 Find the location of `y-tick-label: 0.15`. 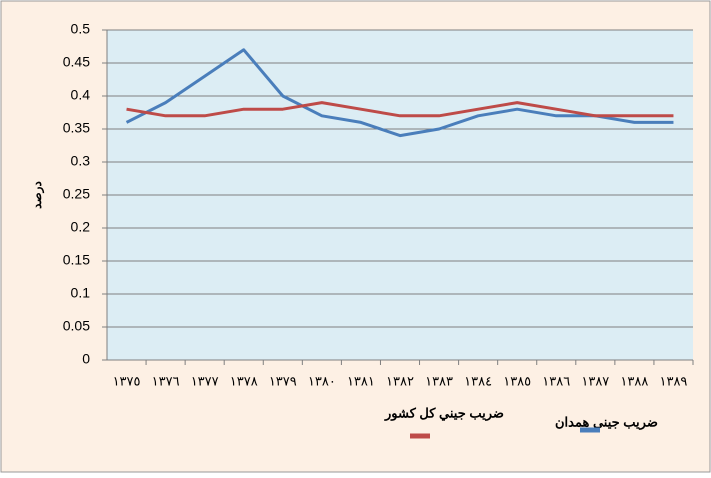

y-tick-label: 0.15 is located at coordinates (76, 260).